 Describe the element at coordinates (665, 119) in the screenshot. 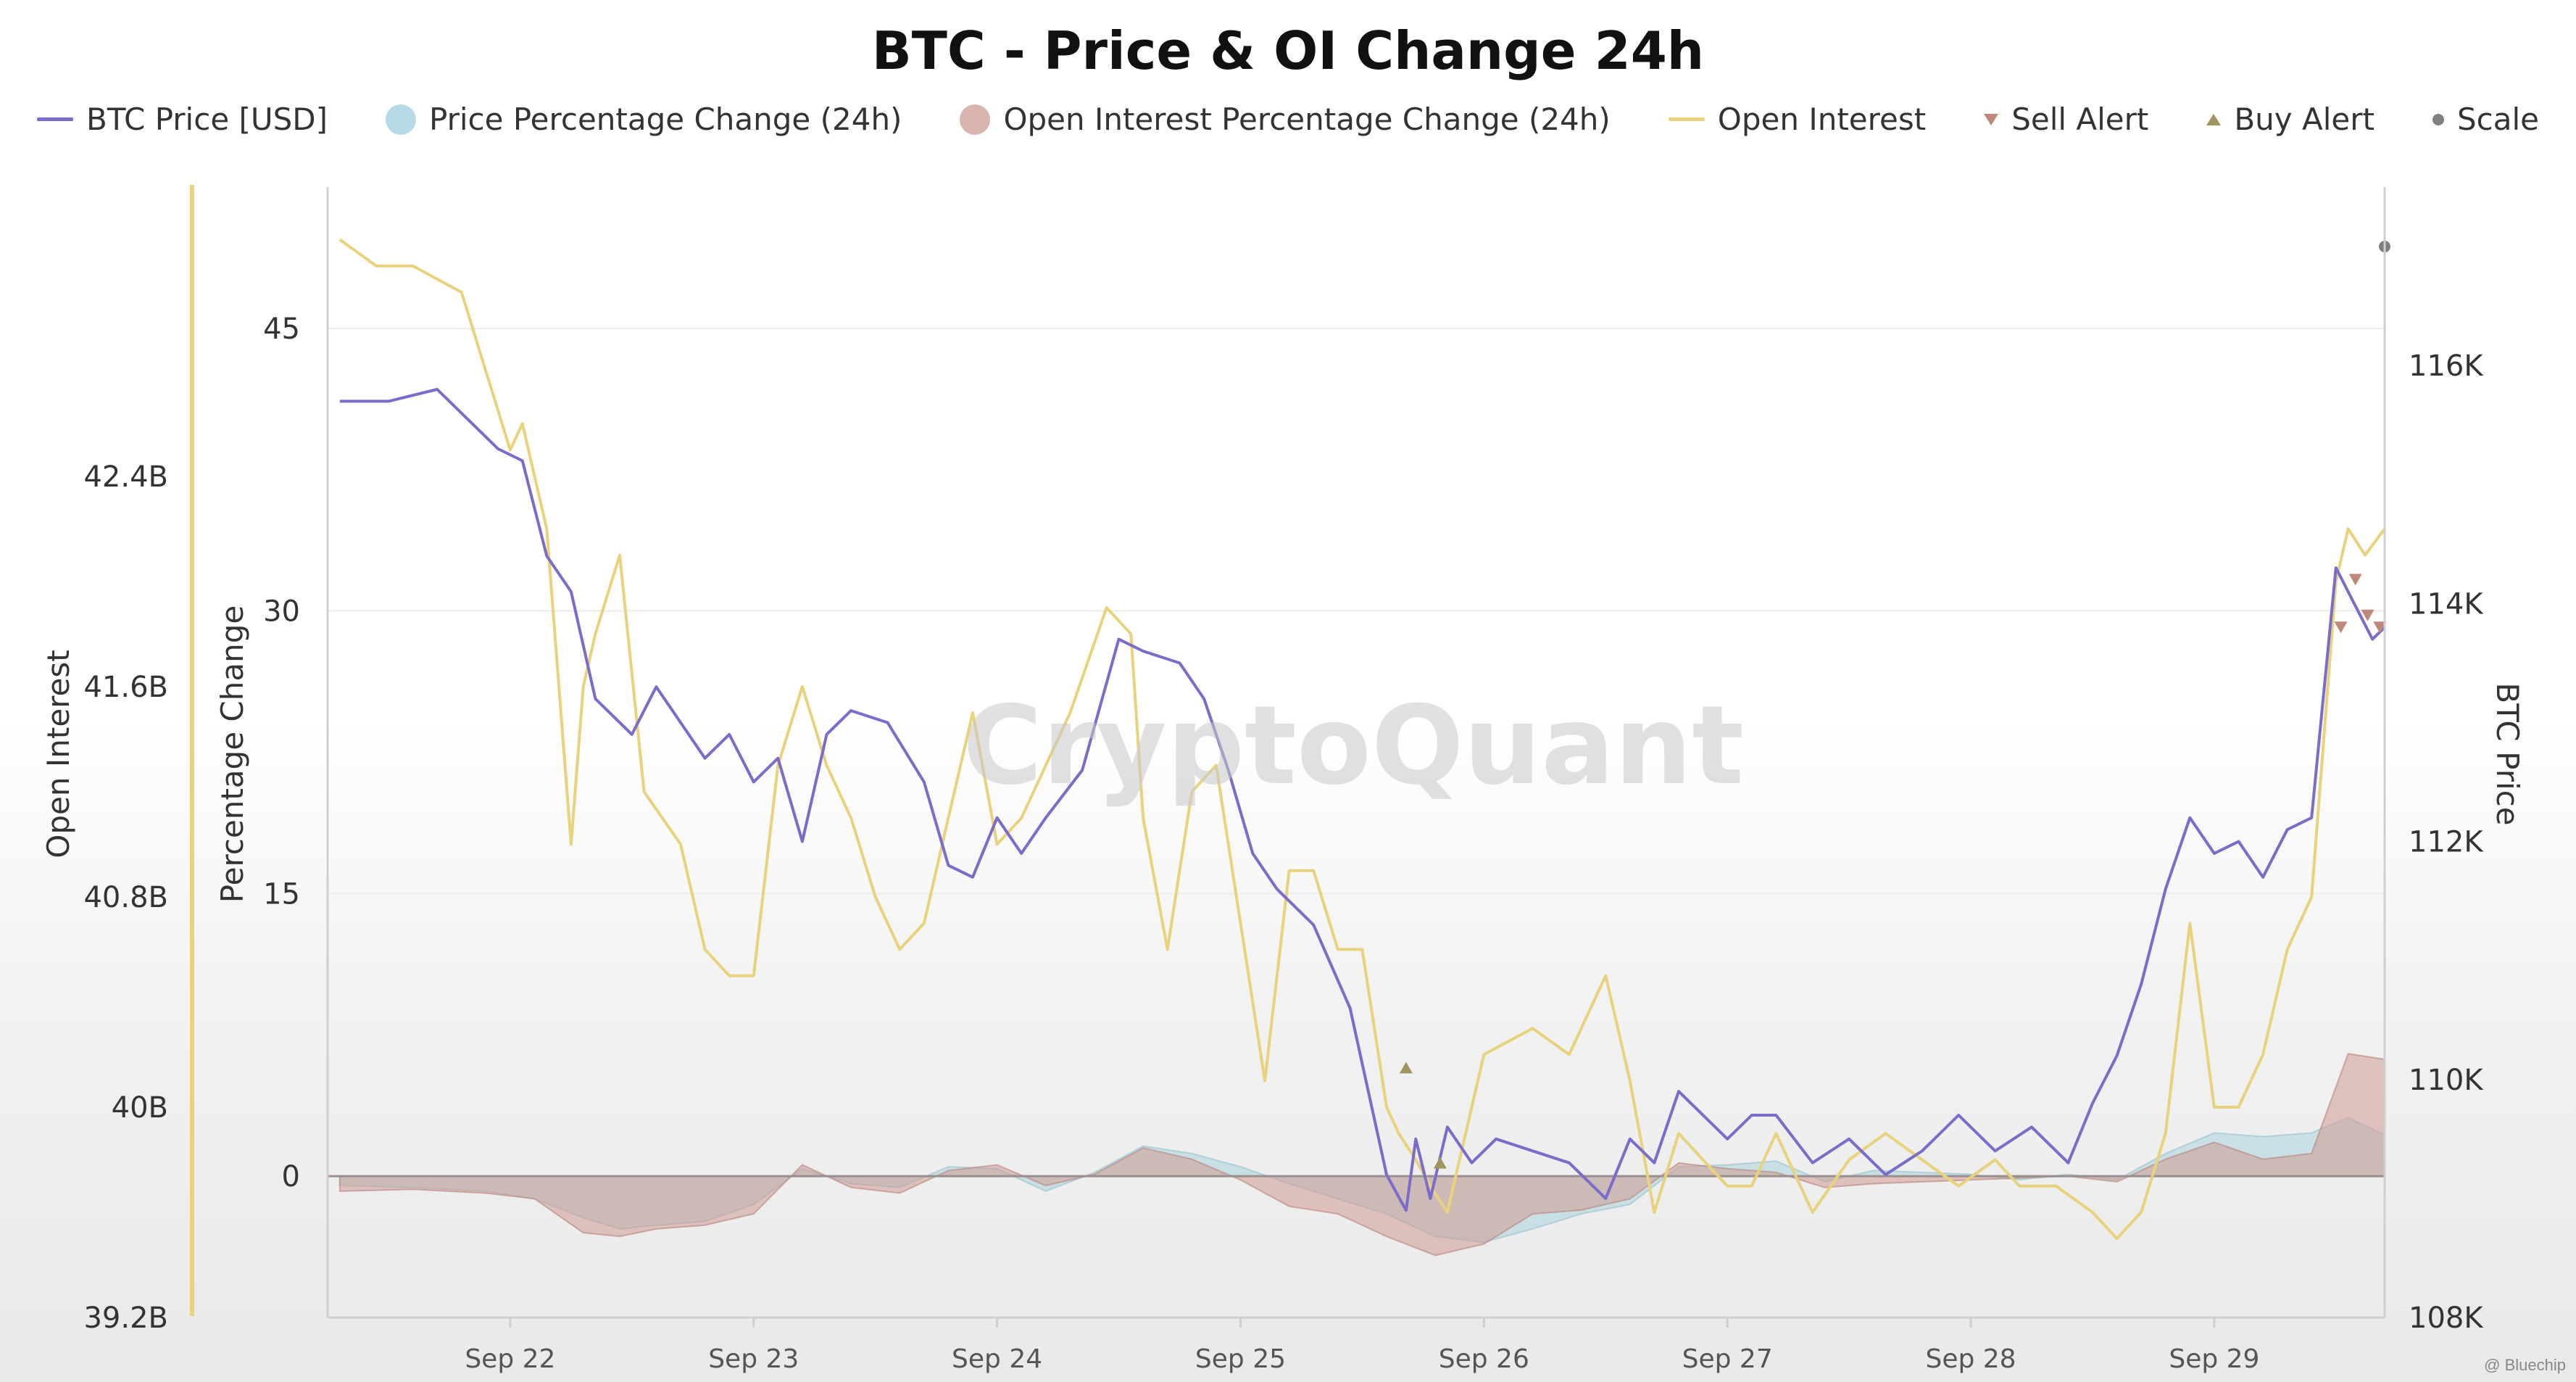

I see `legend-label: Price Percentage Change (24h)` at that location.